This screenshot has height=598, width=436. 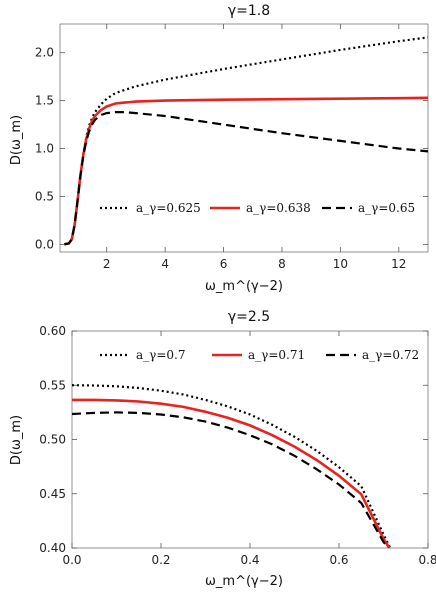 I want to click on panel-1-ylabel: D(ω_m), so click(x=16, y=140).